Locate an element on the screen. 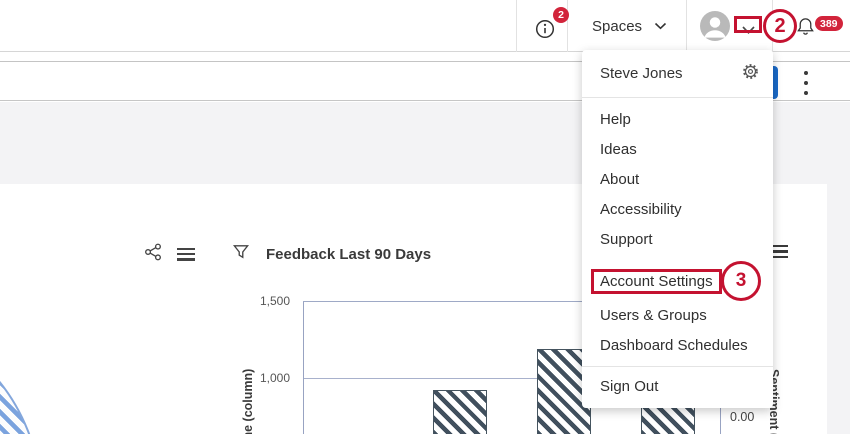  menu-item-users-groups: Users & Groups is located at coordinates (653, 315).